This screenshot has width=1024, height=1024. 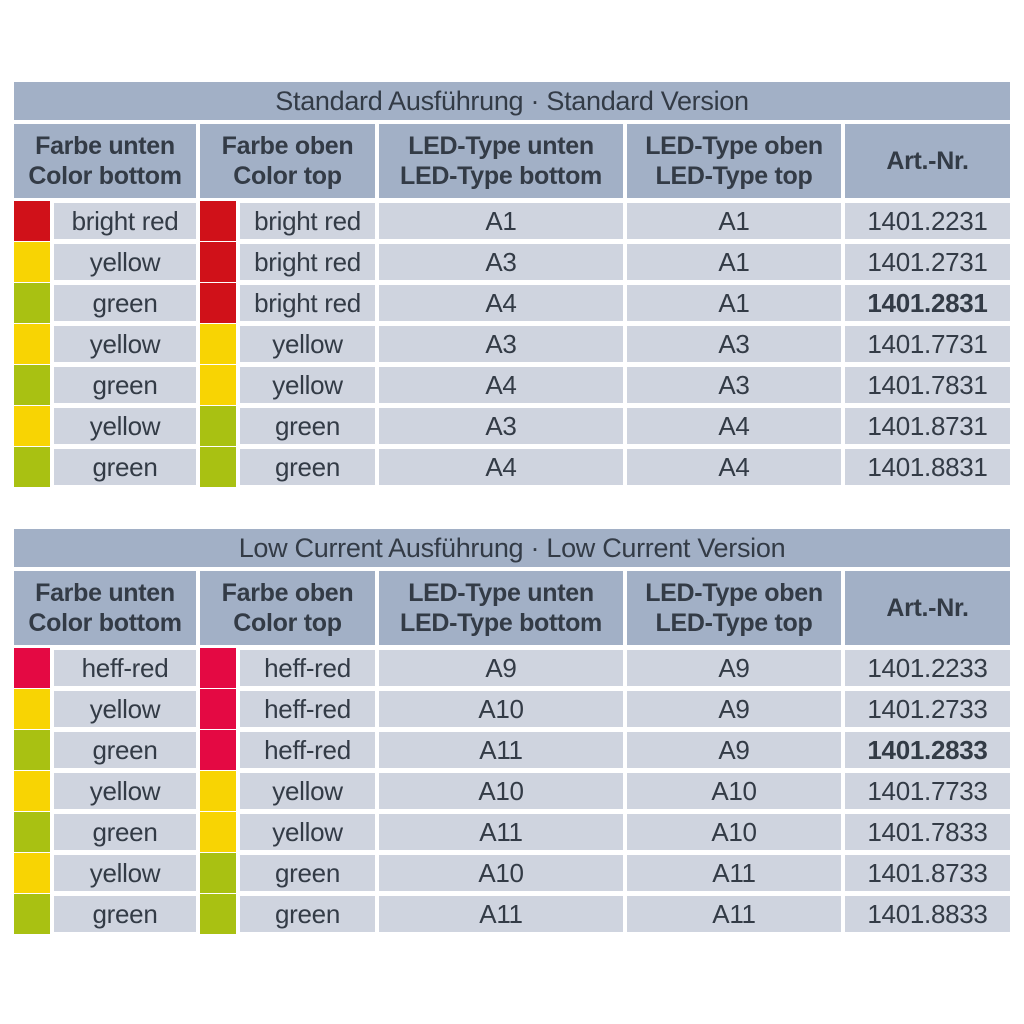 I want to click on art-nr-cell: 1401.2833, so click(x=927, y=750).